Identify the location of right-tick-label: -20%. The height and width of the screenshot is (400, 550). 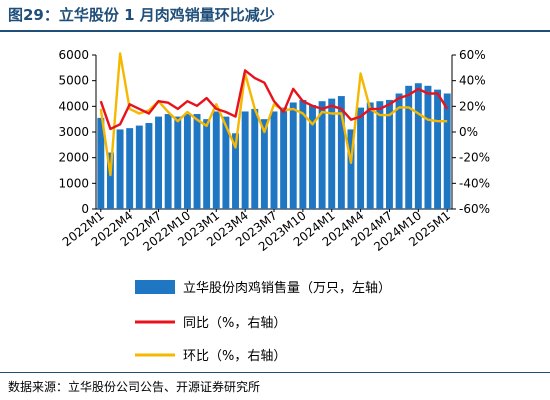
(474, 158).